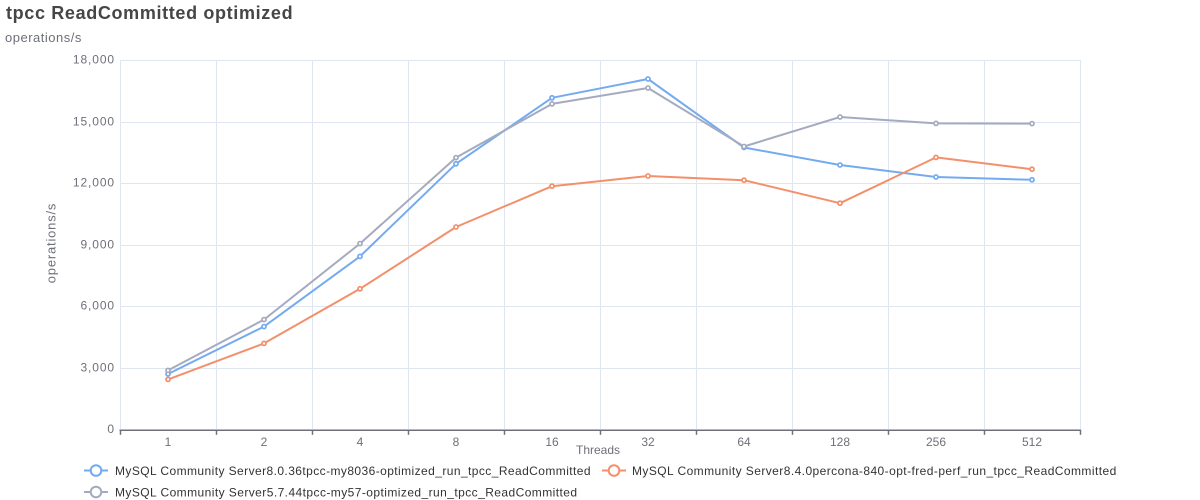 Image resolution: width=1200 pixels, height=500 pixels. I want to click on svg-text: 3,000, so click(97, 368).